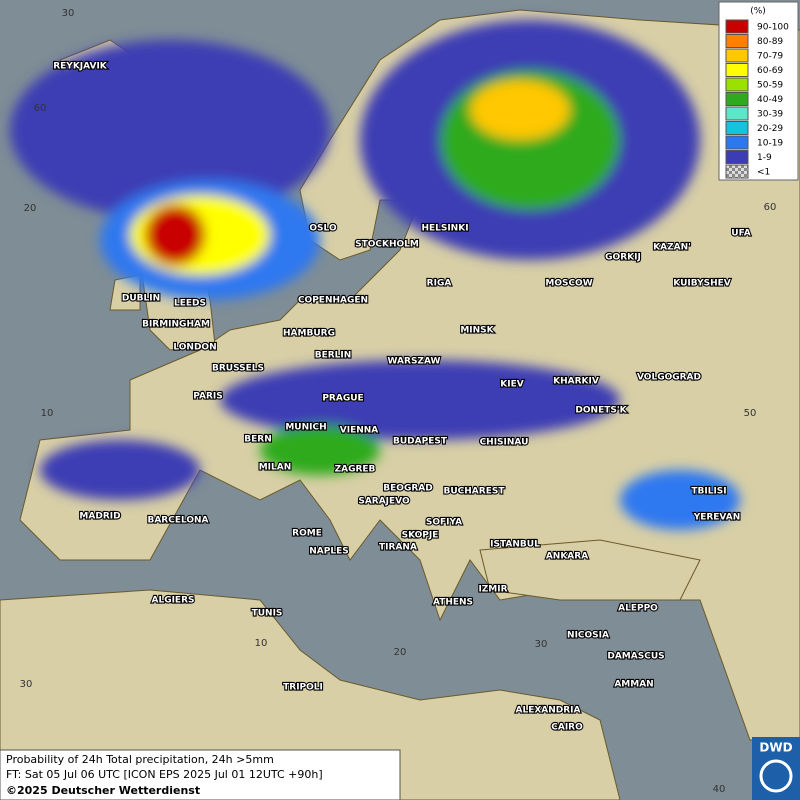 The width and height of the screenshot is (800, 800). Describe the element at coordinates (238, 369) in the screenshot. I see `city-label: BRUSSELS` at that location.